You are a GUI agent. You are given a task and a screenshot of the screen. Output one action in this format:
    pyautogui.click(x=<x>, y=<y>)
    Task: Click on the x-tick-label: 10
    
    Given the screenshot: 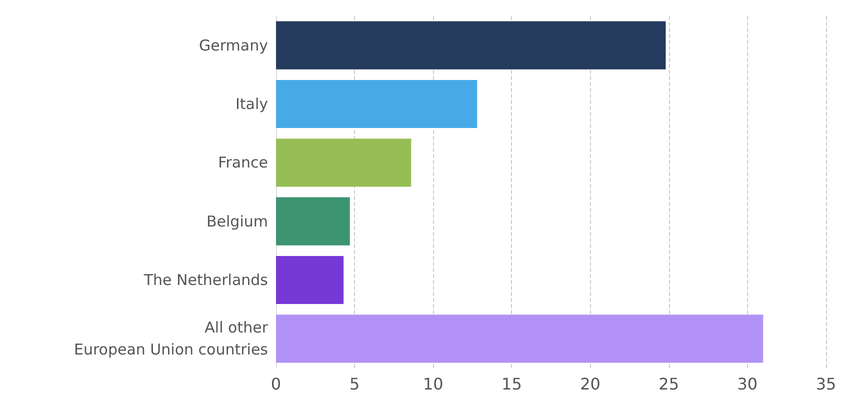 What is the action you would take?
    pyautogui.click(x=433, y=384)
    